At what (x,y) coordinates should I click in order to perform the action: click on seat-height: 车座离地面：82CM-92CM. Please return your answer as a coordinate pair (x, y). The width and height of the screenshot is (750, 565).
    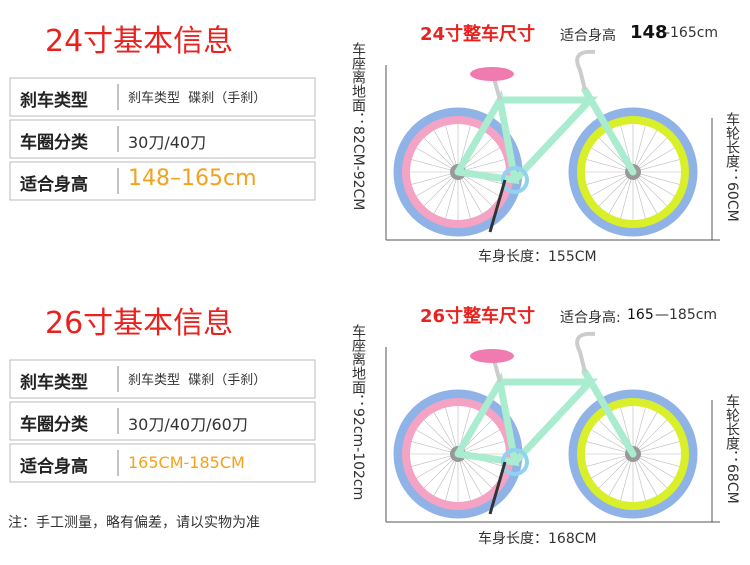
    Looking at the image, I should click on (358, 126).